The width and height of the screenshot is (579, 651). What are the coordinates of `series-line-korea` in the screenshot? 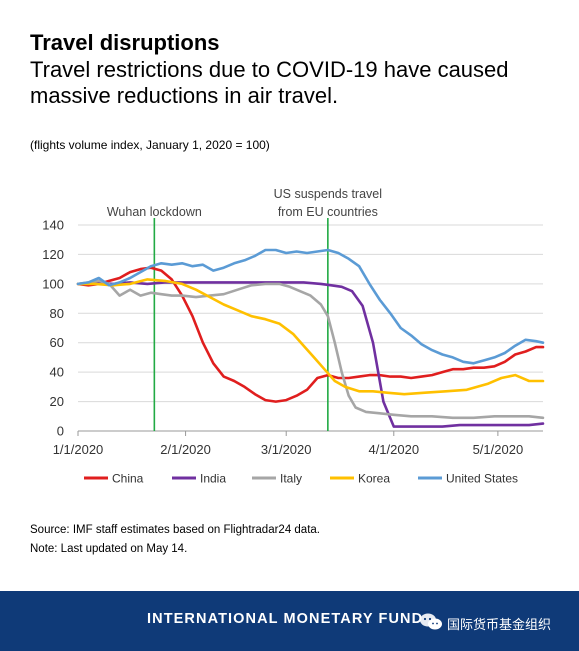 It's located at (310, 337).